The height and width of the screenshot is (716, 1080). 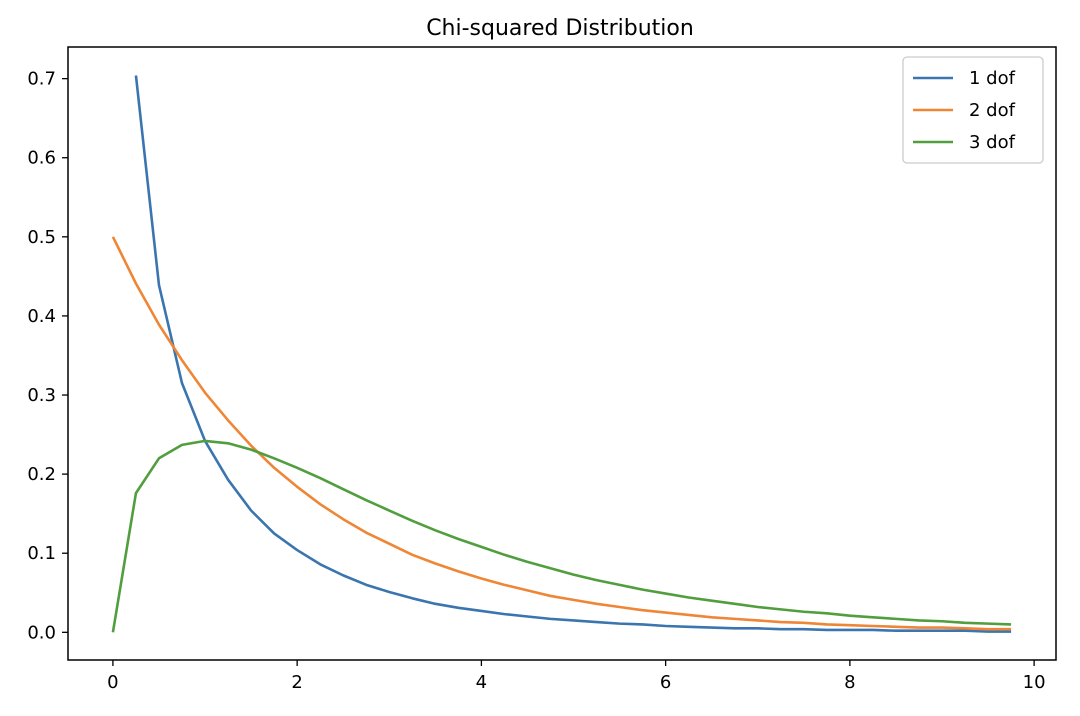 I want to click on y-axis: 0.0 0.1 0.2 0.3 0.4 0.5 0.6 0.7, so click(x=47, y=356).